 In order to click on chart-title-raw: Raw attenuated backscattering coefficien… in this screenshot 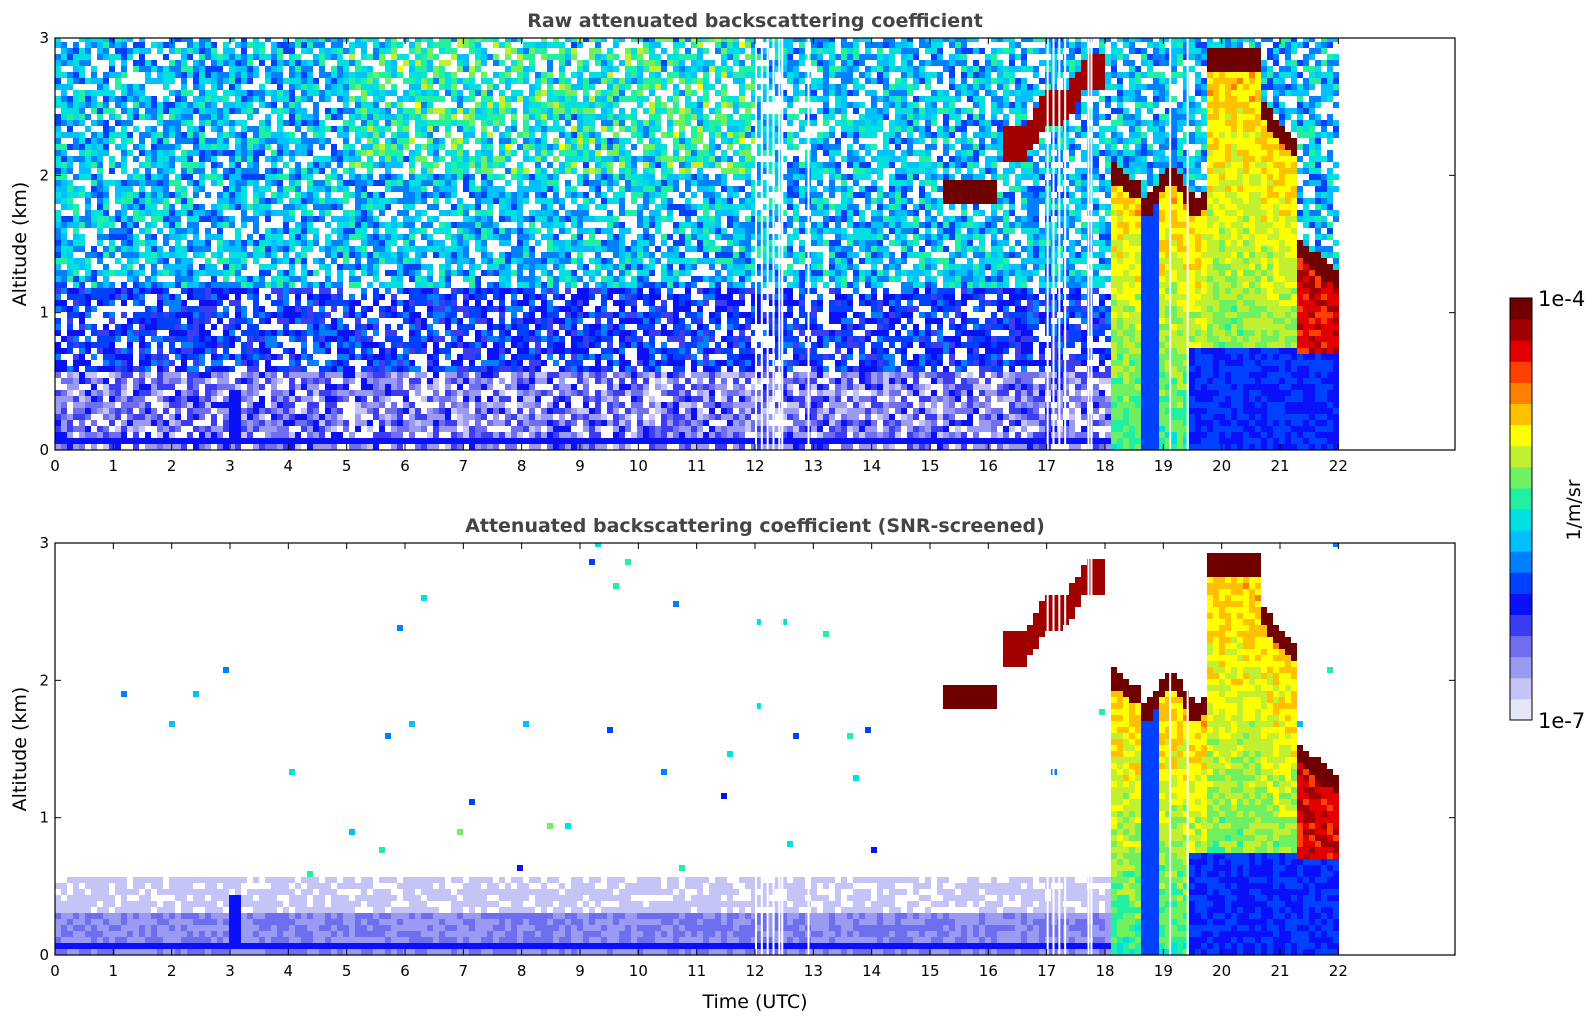, I will do `click(755, 21)`.